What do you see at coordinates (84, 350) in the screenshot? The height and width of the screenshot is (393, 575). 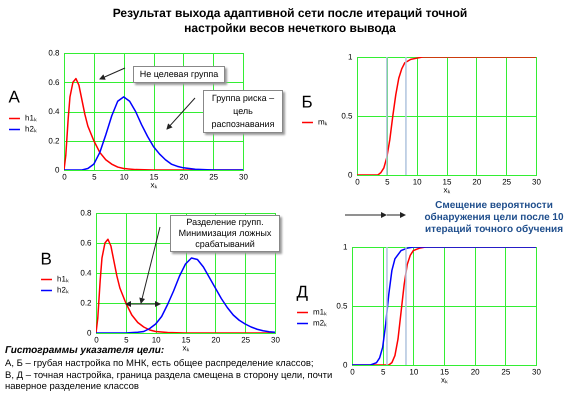 I see `text: Гистограммы указателя цели:` at bounding box center [84, 350].